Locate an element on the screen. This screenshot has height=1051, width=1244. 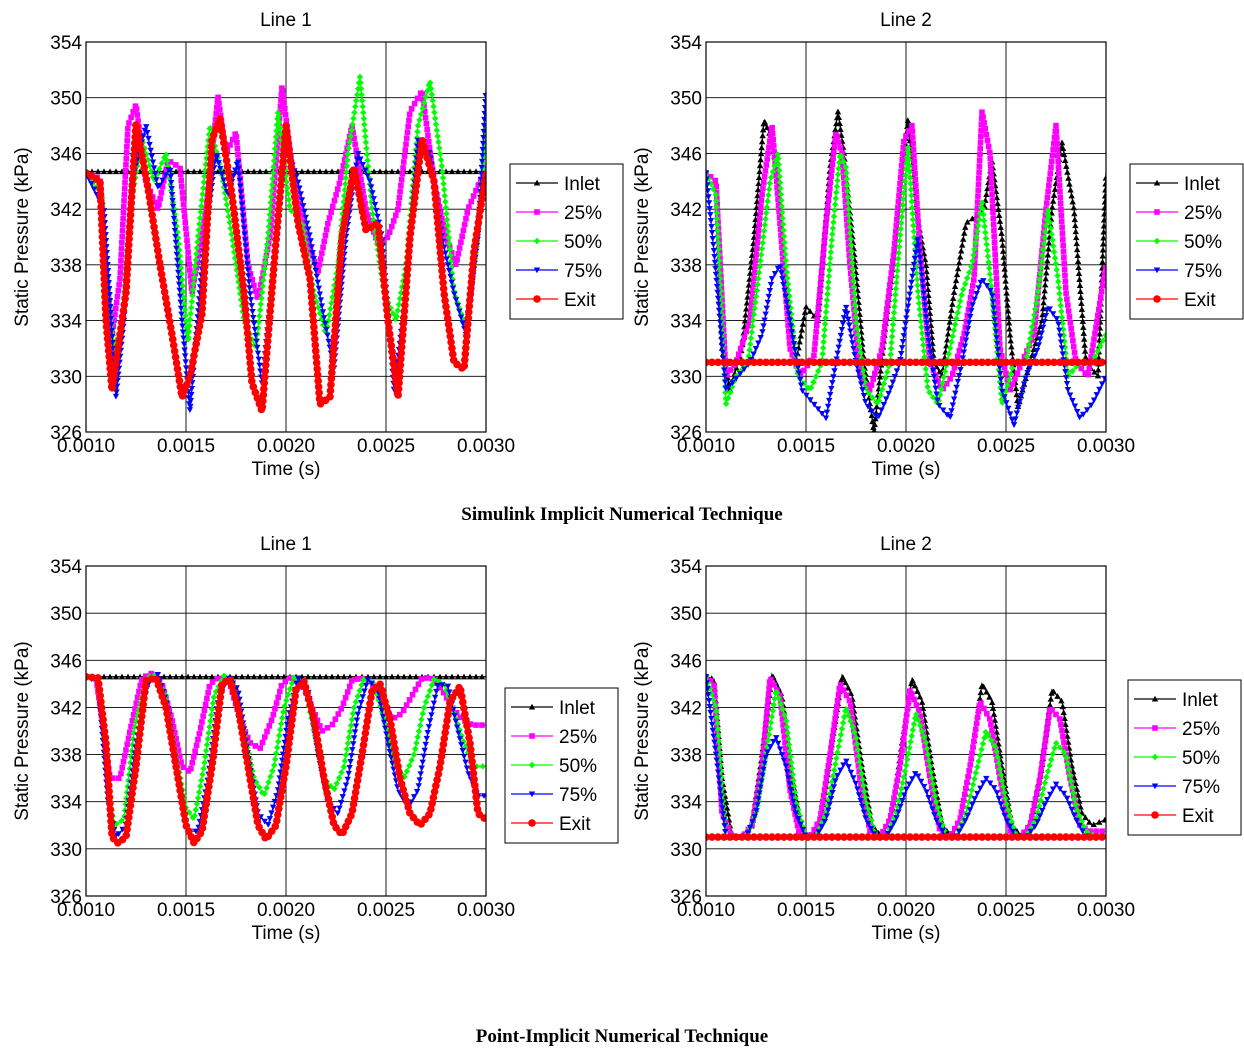
series-group is located at coordinates (906, 270).